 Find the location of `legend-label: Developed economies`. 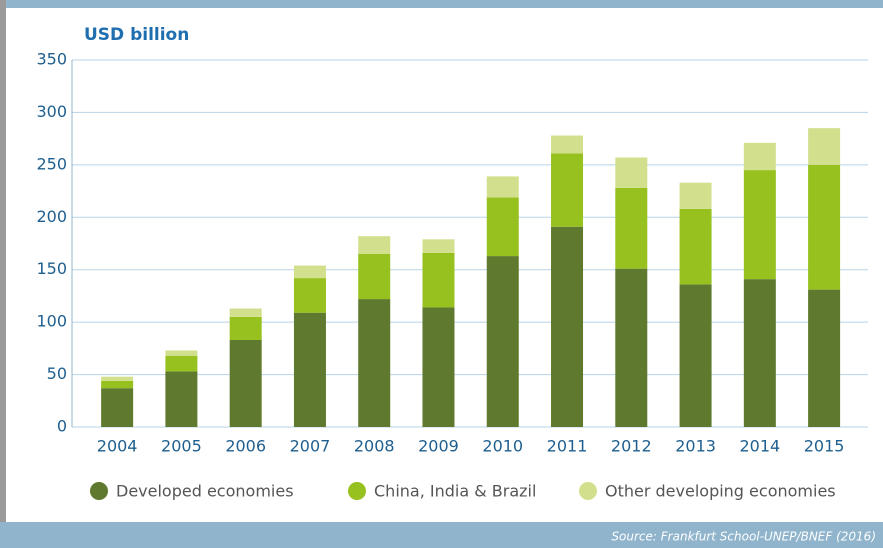

legend-label: Developed economies is located at coordinates (205, 491).